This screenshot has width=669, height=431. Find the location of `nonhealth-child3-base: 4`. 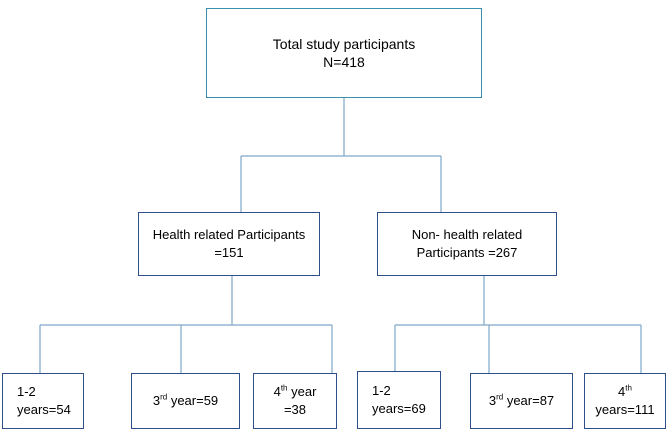

nonhealth-child3-base: 4 is located at coordinates (622, 391).